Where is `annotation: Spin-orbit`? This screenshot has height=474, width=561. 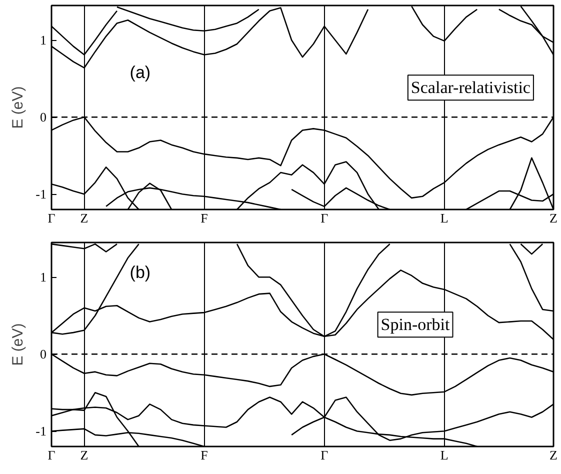
annotation: Spin-orbit is located at coordinates (415, 324).